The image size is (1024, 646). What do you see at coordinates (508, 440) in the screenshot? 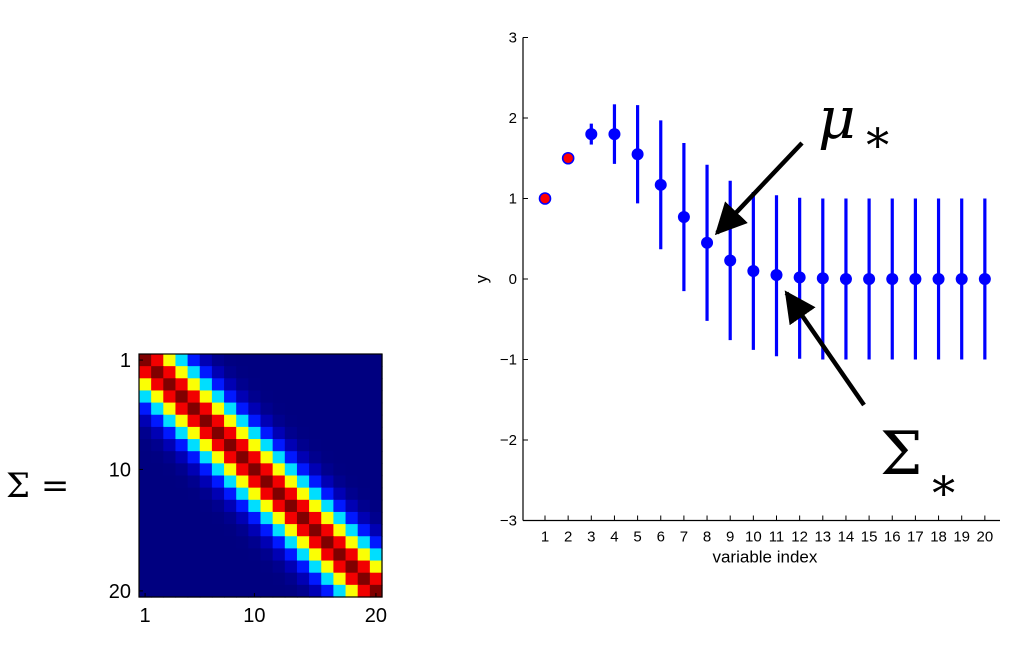
I see `y-tick-label: −2` at bounding box center [508, 440].